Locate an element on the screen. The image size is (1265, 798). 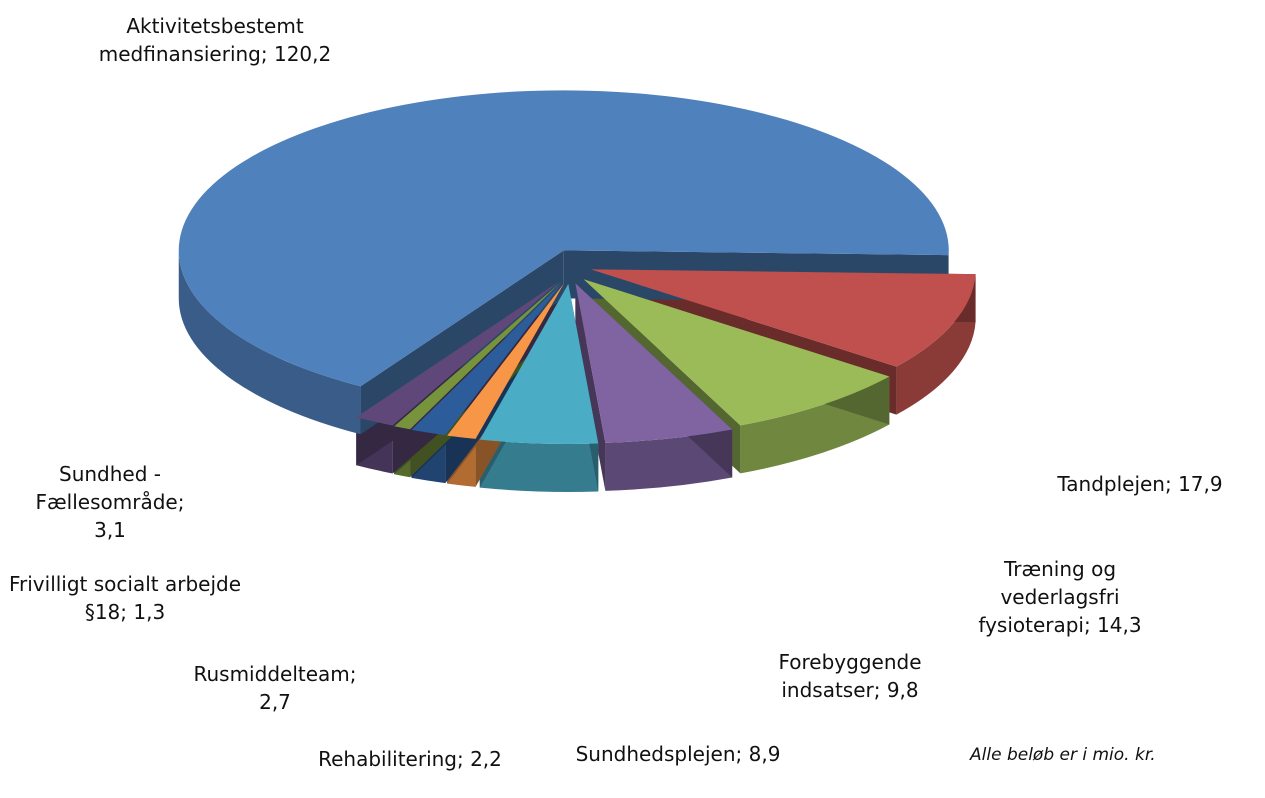
data-label: Tandplejen; 17,9 is located at coordinates (1140, 484).